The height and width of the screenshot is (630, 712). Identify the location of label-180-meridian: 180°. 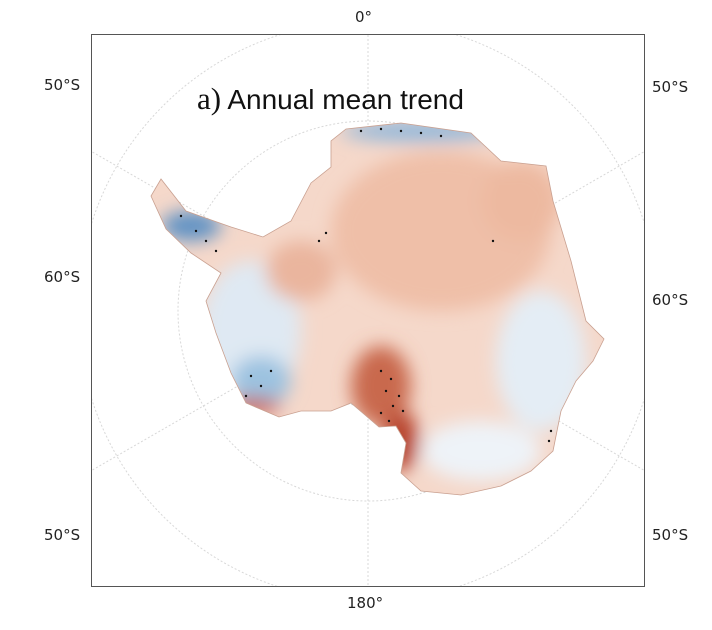
(365, 603).